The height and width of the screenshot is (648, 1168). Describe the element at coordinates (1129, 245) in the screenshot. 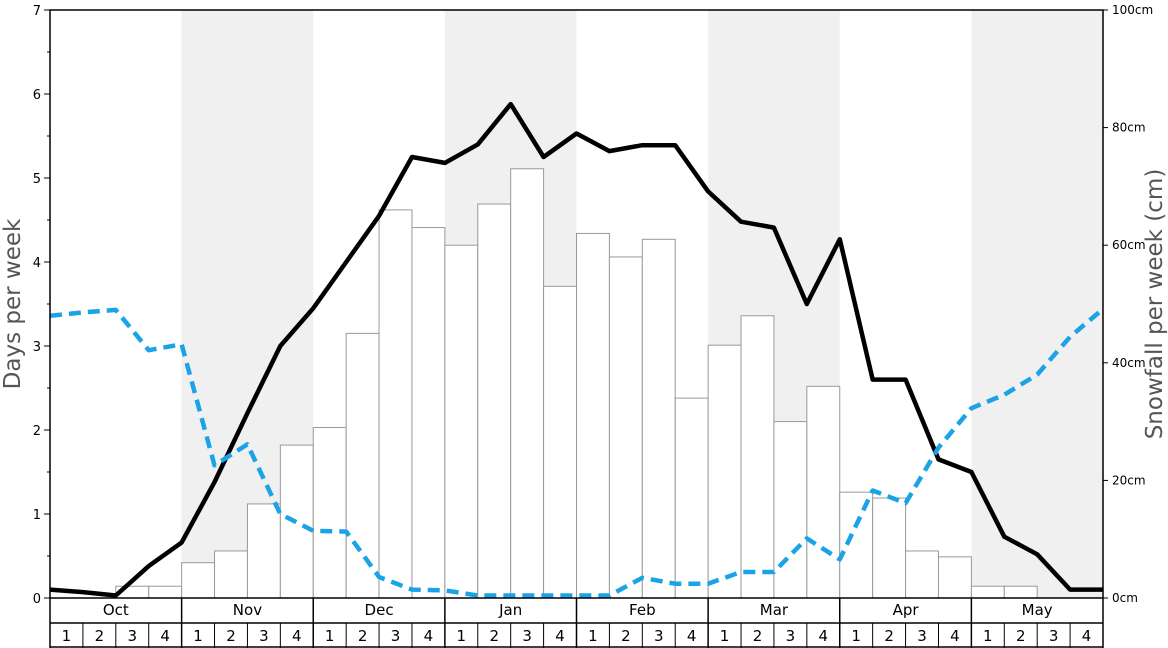

I see `right-tick-label: 60cm` at that location.